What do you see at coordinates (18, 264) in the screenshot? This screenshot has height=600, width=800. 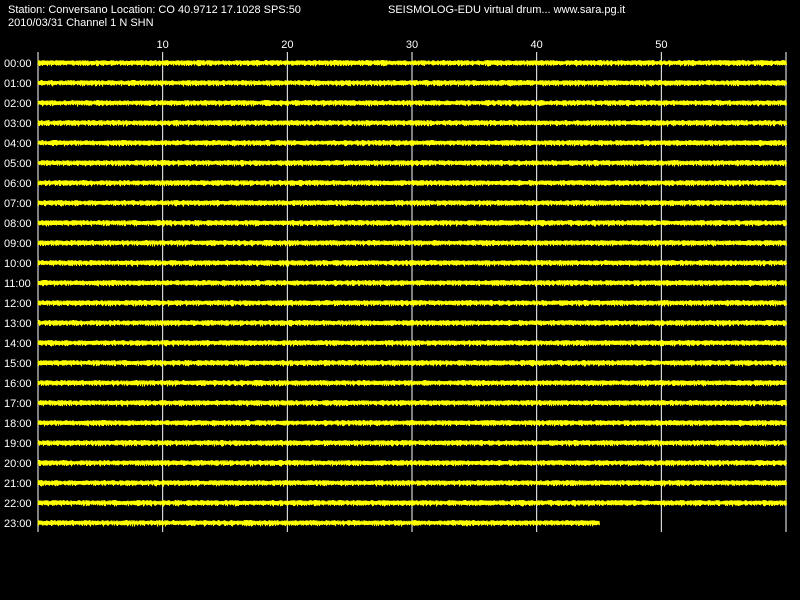 I see `hour-label: 10:00` at bounding box center [18, 264].